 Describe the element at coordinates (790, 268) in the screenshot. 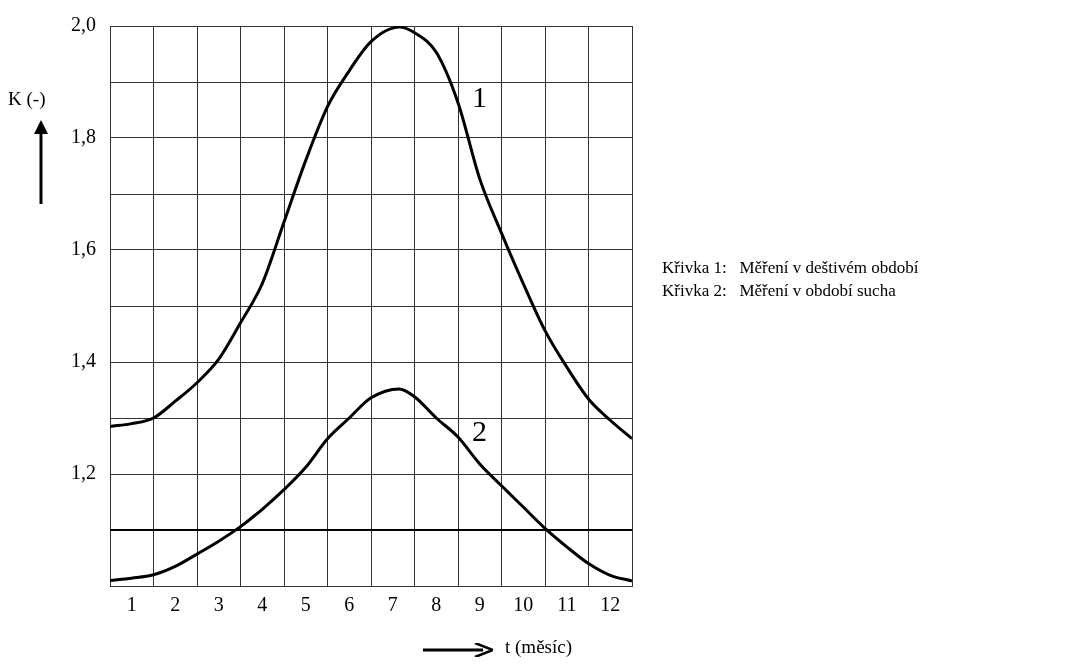

I see `text: Křivka 1: Měření v deštivém období` at that location.